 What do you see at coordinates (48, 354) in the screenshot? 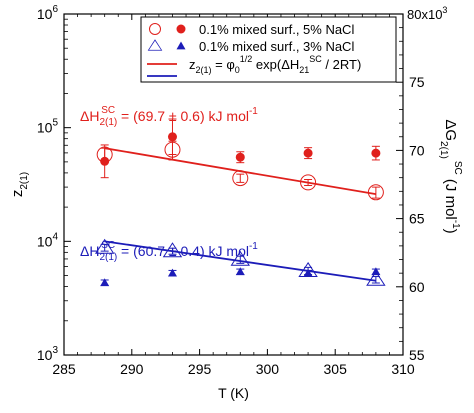
I see `y-left-tick-label: 10³` at bounding box center [48, 354].